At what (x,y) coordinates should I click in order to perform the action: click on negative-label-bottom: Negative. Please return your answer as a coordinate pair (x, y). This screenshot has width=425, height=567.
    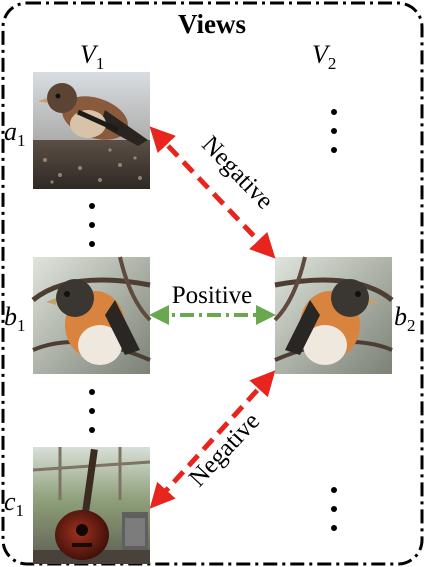
    Looking at the image, I should click on (224, 450).